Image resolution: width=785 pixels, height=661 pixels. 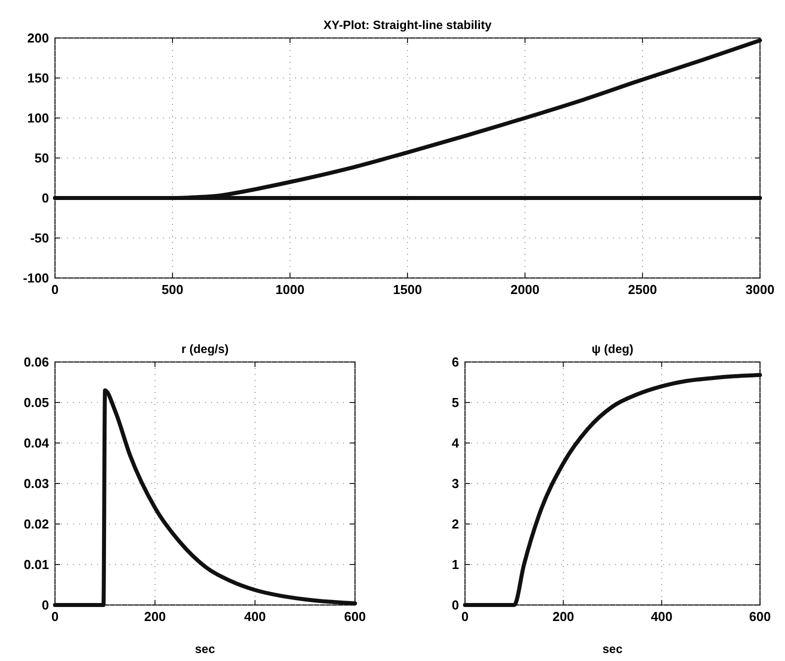 I want to click on chart-title: r (deg/s), so click(x=205, y=349).